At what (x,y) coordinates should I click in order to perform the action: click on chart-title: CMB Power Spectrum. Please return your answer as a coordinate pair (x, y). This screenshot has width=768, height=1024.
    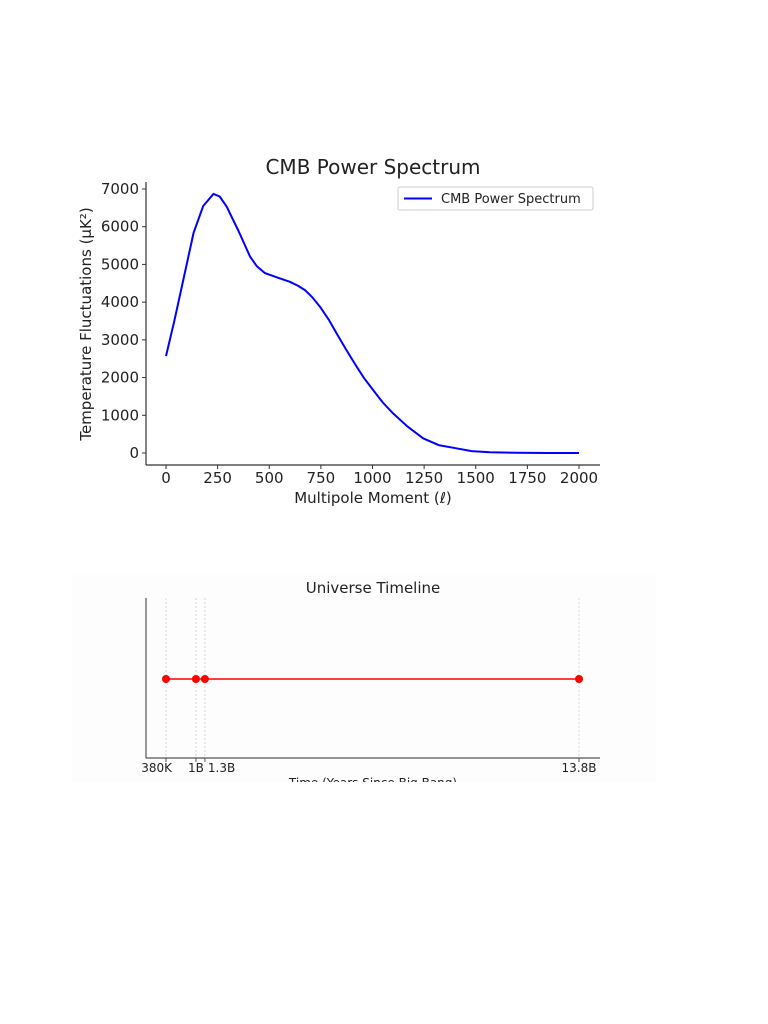
    Looking at the image, I should click on (372, 167).